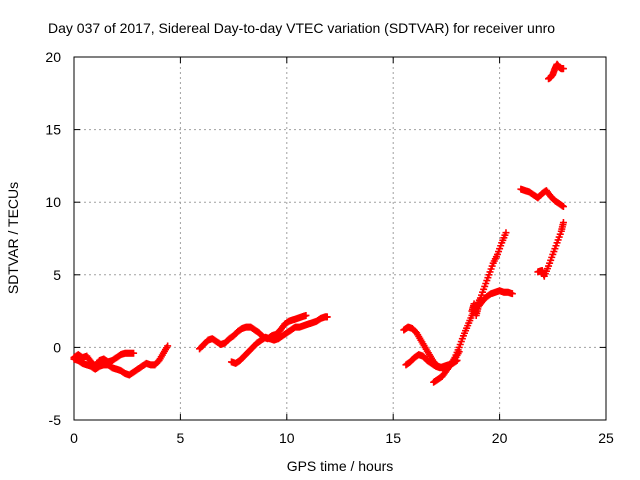 The image size is (640, 480). What do you see at coordinates (57, 347) in the screenshot?
I see `y-tick-label: 0` at bounding box center [57, 347].